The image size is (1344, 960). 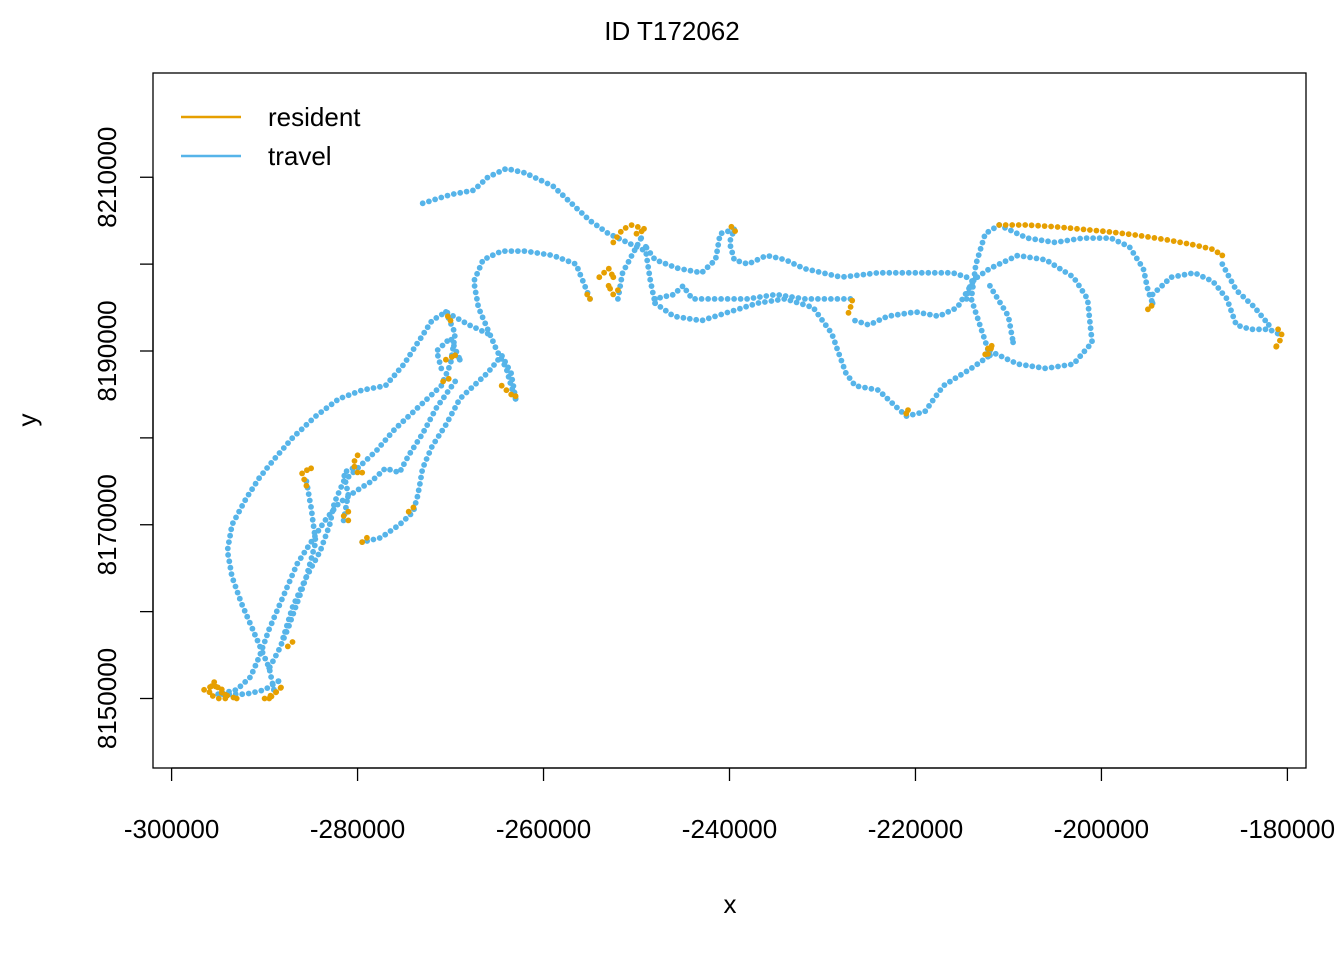 I want to click on y-tick-label: 8170000, so click(x=107, y=524).